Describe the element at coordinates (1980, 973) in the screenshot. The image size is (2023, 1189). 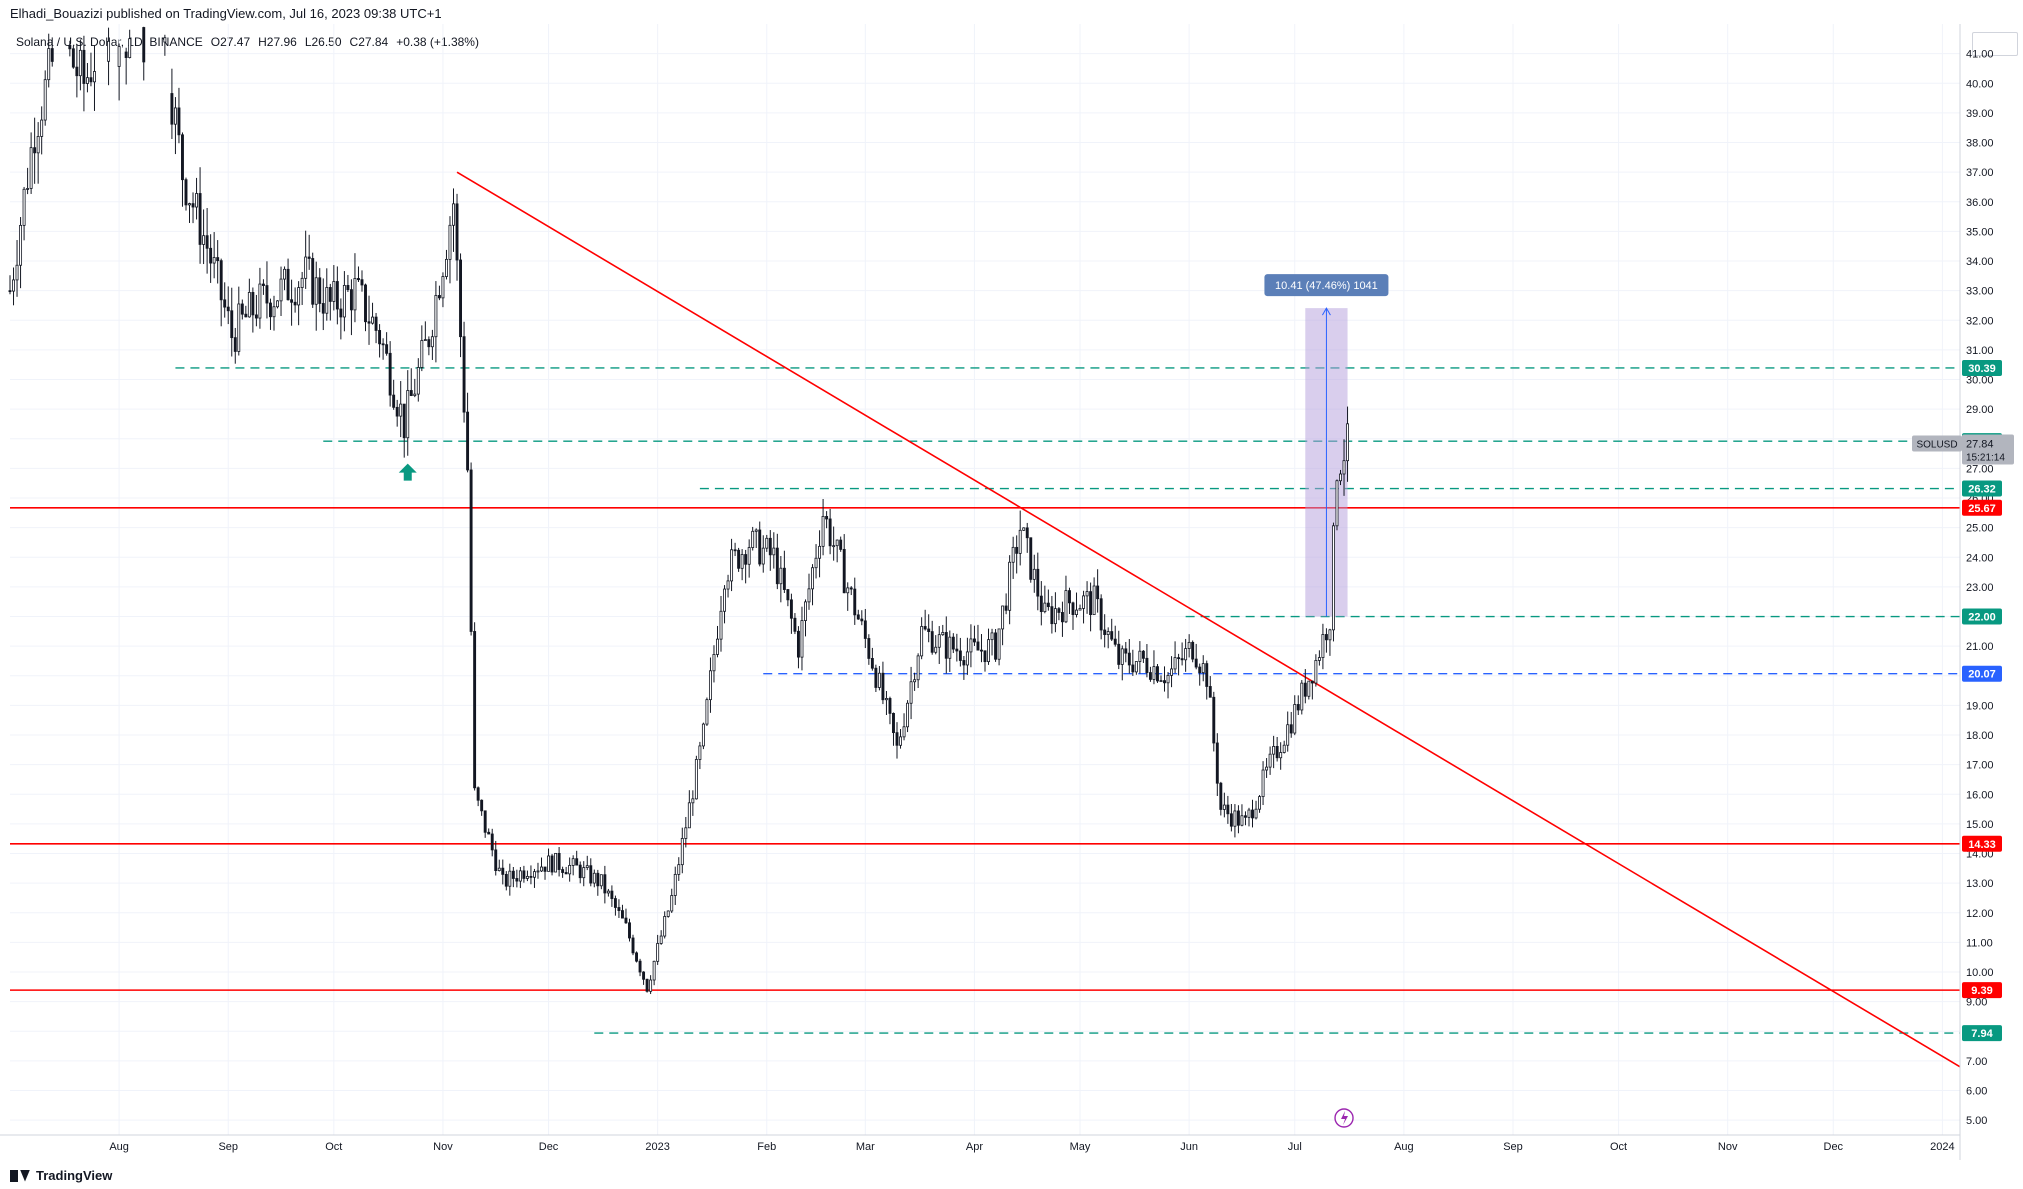
I see `y-tick-label: 10.00` at that location.